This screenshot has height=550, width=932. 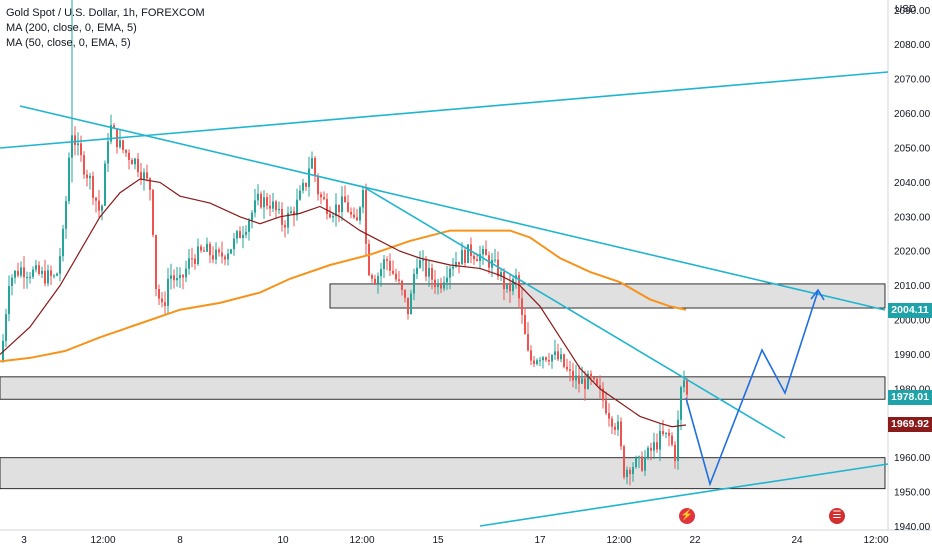 I want to click on lightning-icon: ⚡, so click(x=687, y=516).